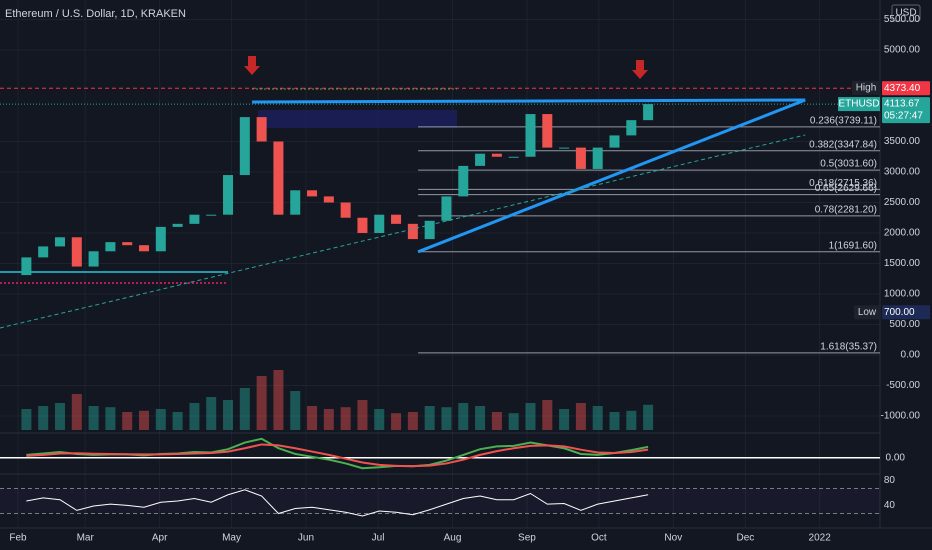  I want to click on x-tick-label: Mar, so click(86, 538).